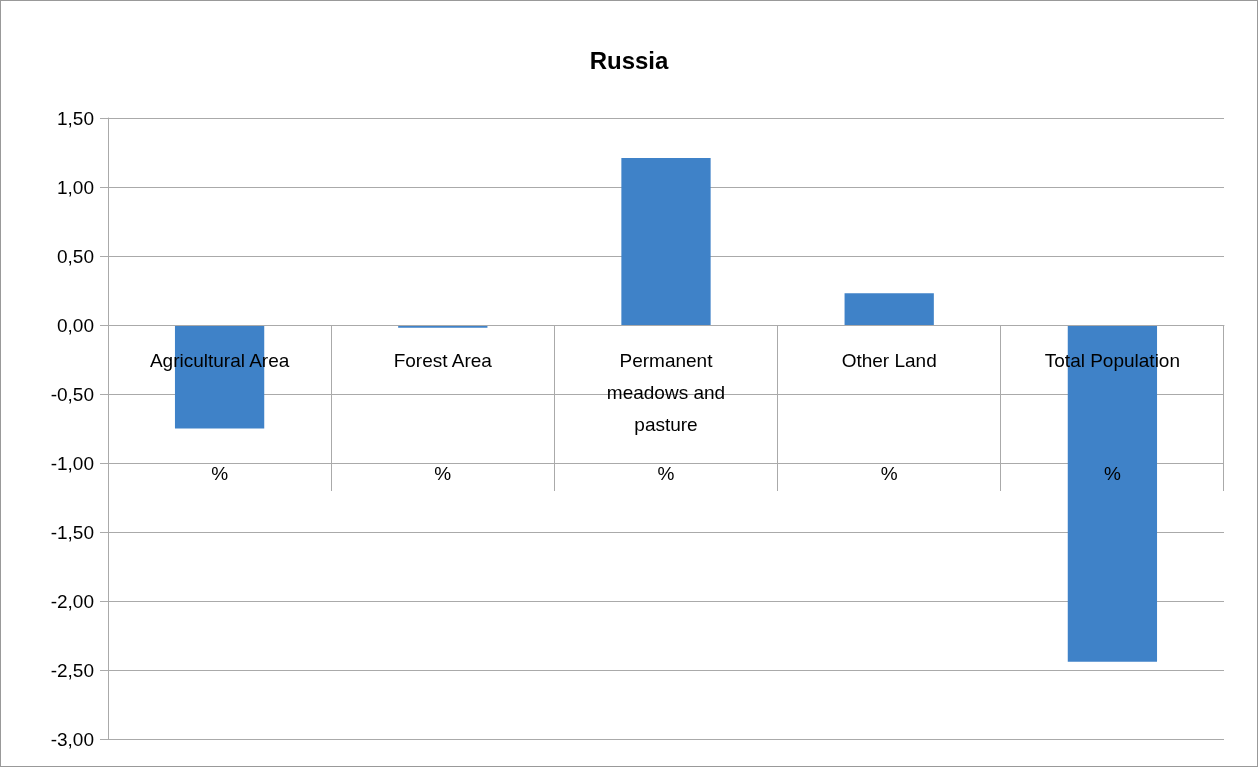 Image resolution: width=1258 pixels, height=767 pixels. Describe the element at coordinates (75, 256) in the screenshot. I see `y-tick-label: 0,50` at that location.